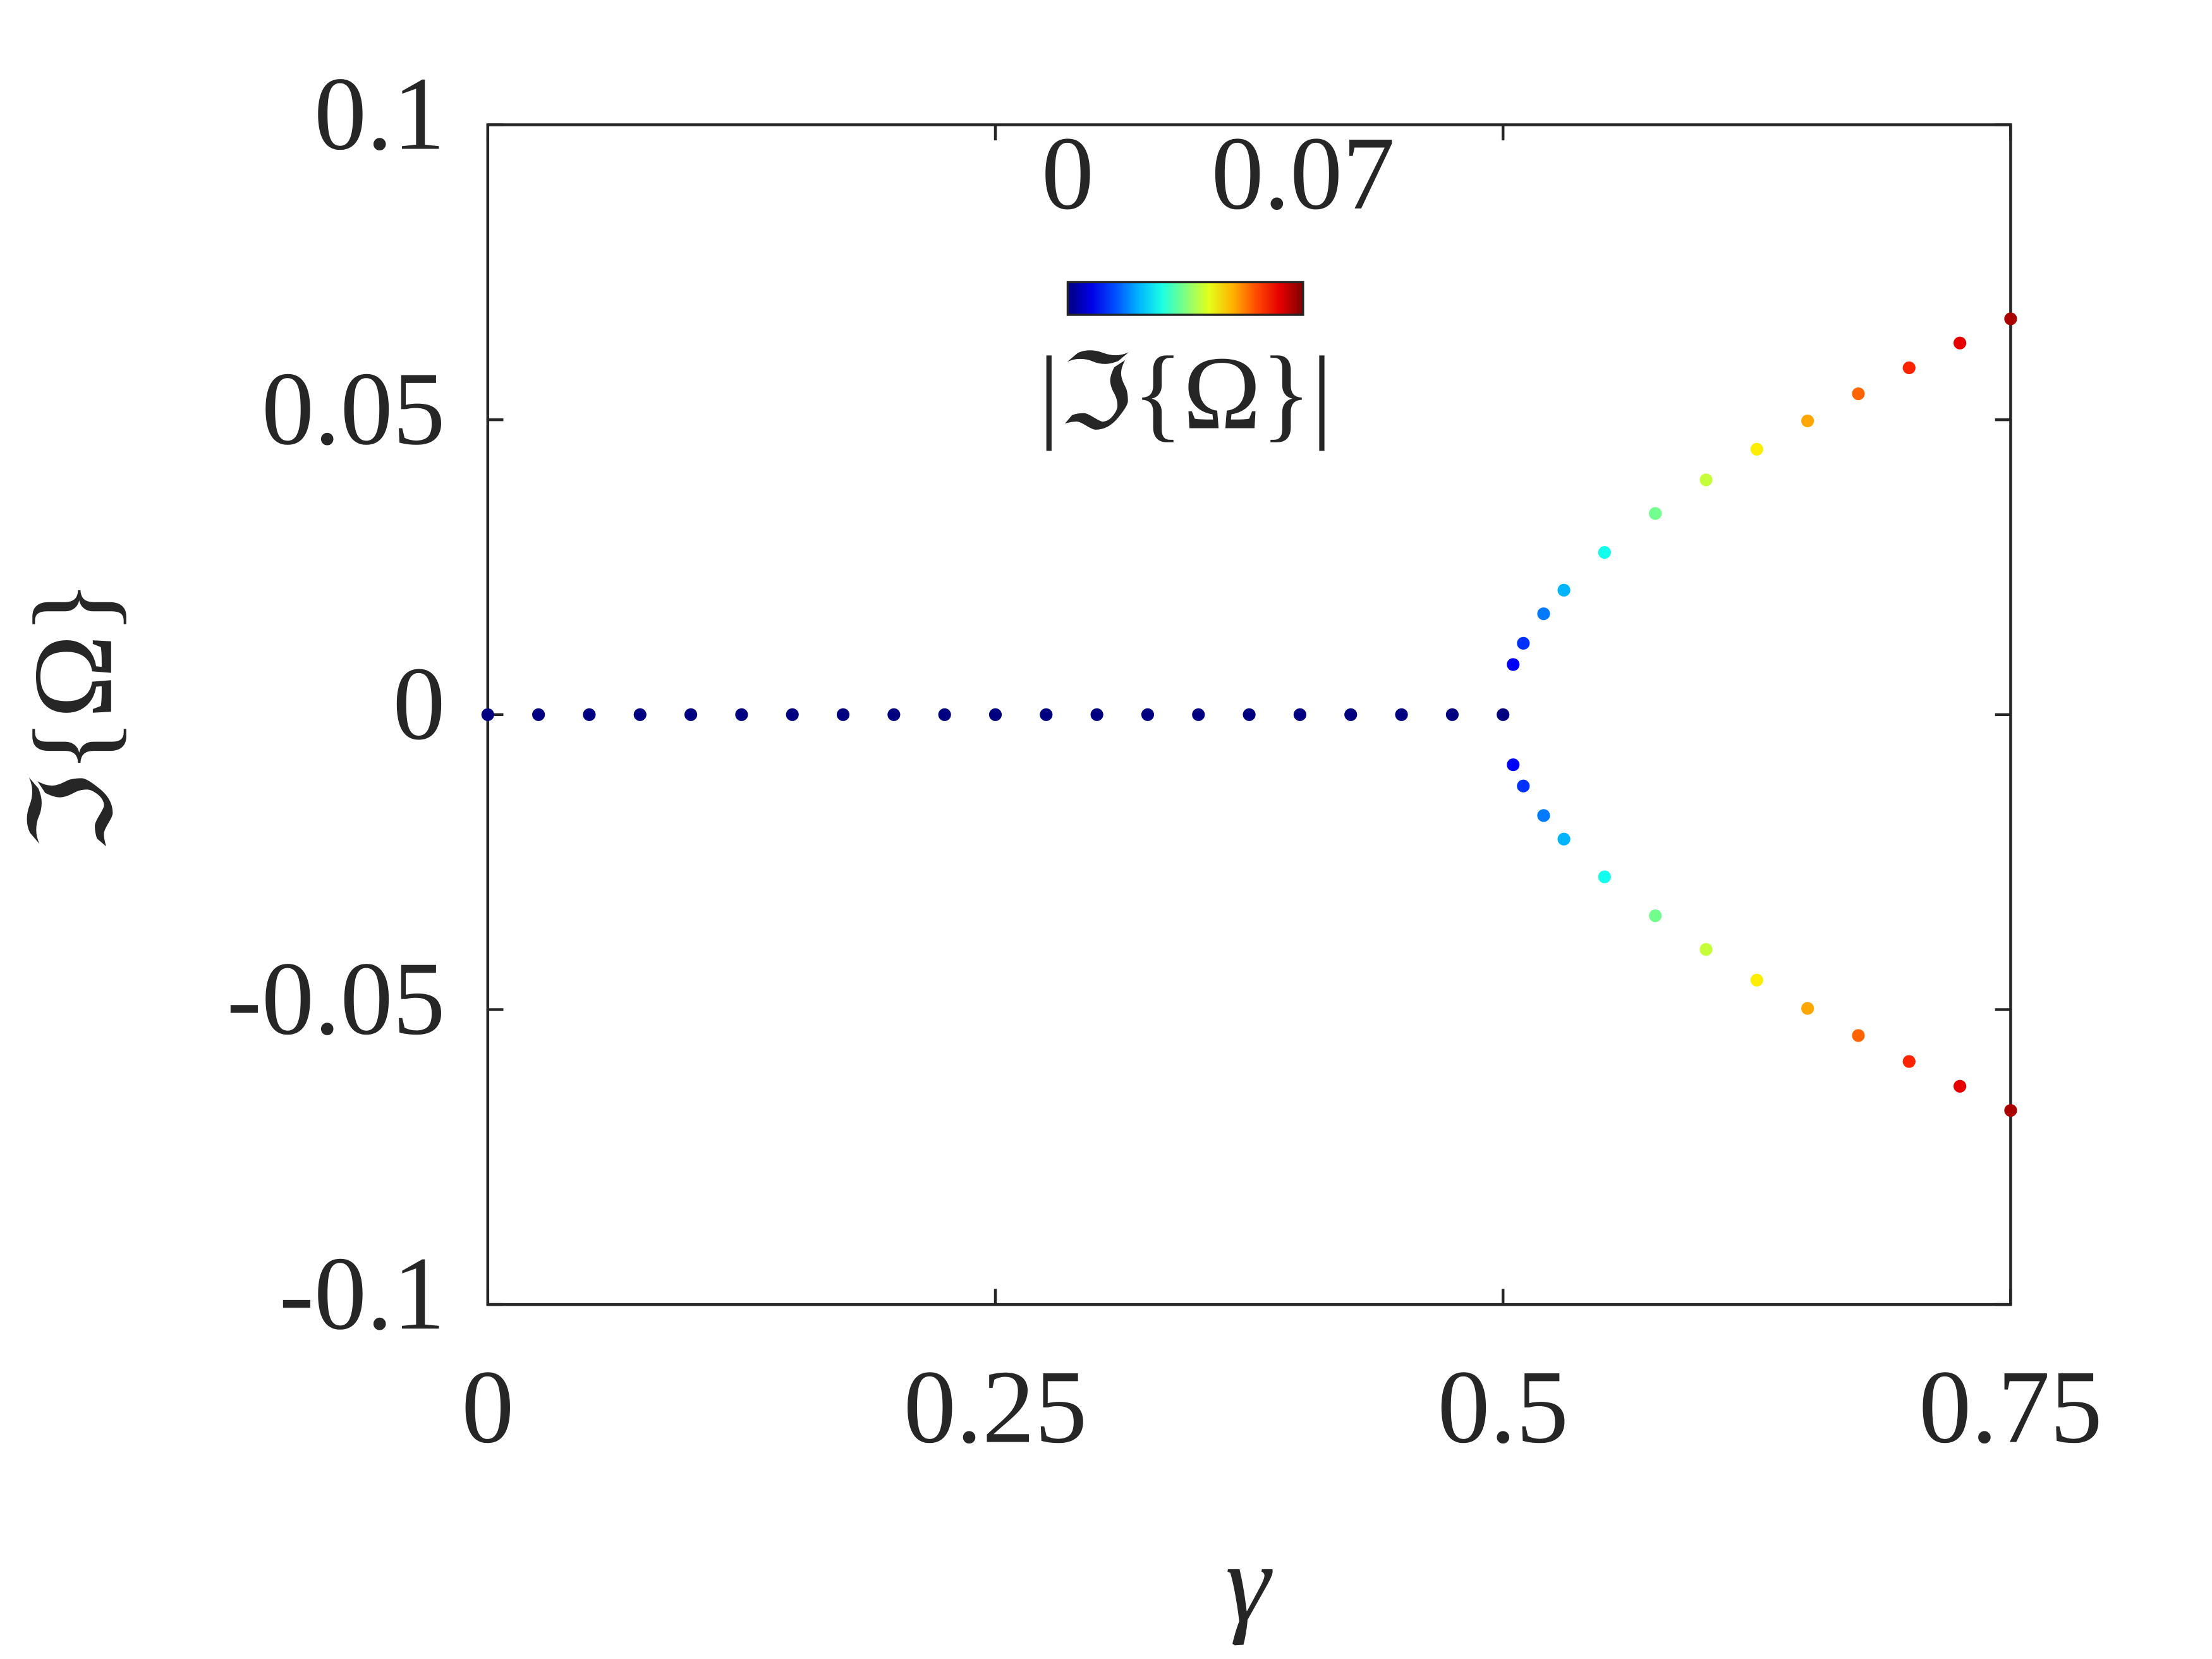 The width and height of the screenshot is (2212, 1659). Describe the element at coordinates (1185, 298) in the screenshot. I see `colorbar` at that location.